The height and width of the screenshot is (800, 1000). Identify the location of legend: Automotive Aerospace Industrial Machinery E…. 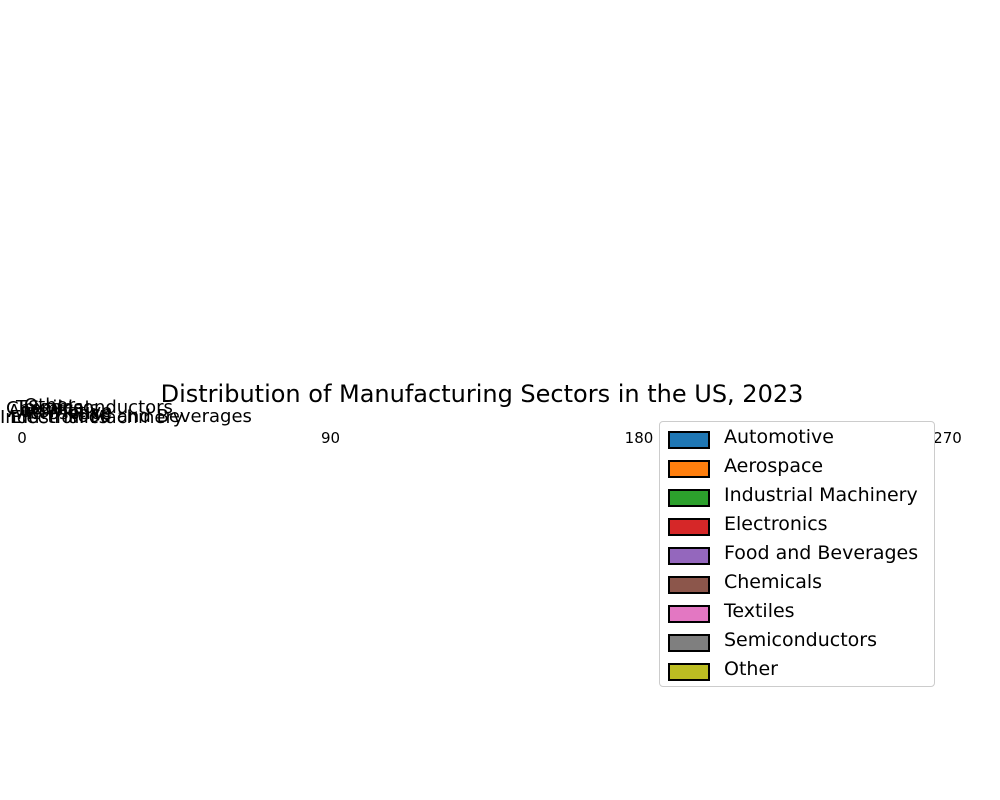
(797, 554).